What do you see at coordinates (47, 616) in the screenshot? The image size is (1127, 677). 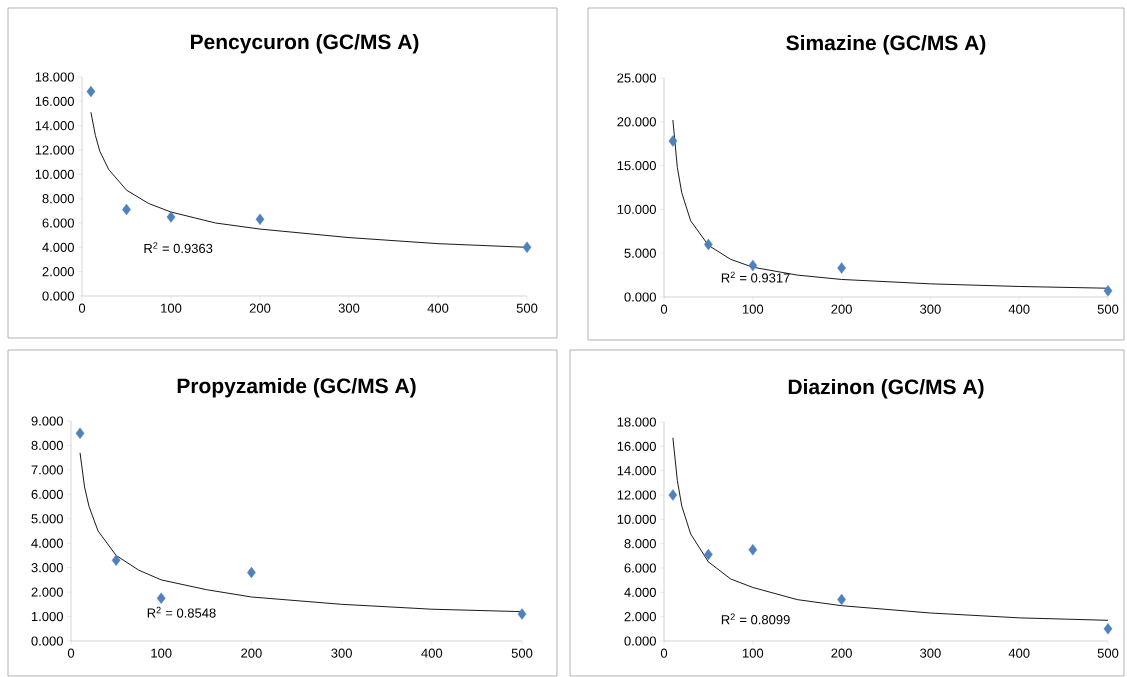 I see `y-tick-label: 1.000` at bounding box center [47, 616].